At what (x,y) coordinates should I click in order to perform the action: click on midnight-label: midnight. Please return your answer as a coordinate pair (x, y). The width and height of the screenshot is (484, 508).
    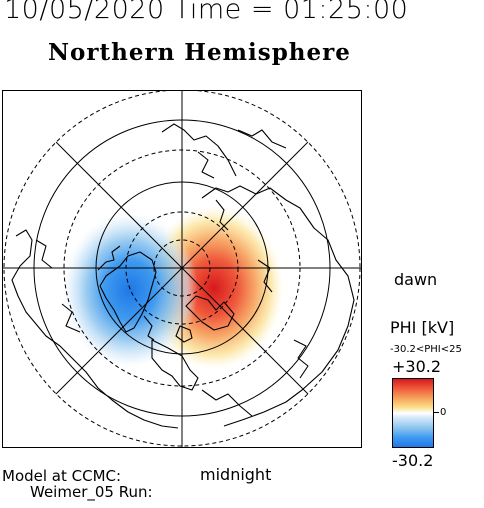
    Looking at the image, I should click on (236, 474).